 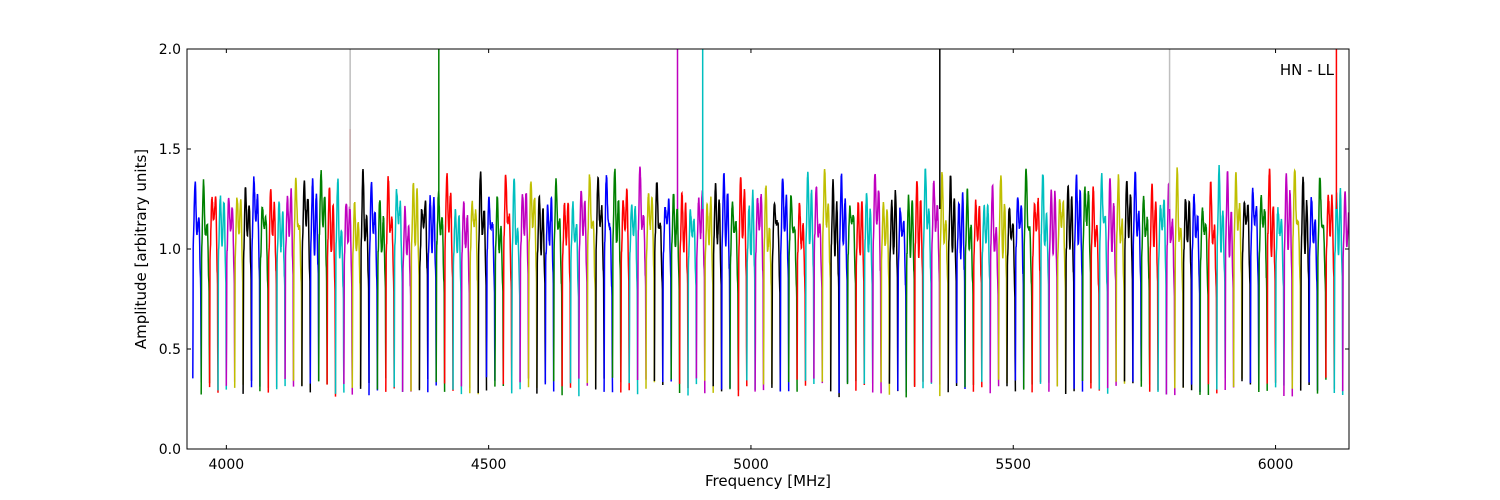 What do you see at coordinates (768, 481) in the screenshot?
I see `x-axis-label: Frequency [MHz]` at bounding box center [768, 481].